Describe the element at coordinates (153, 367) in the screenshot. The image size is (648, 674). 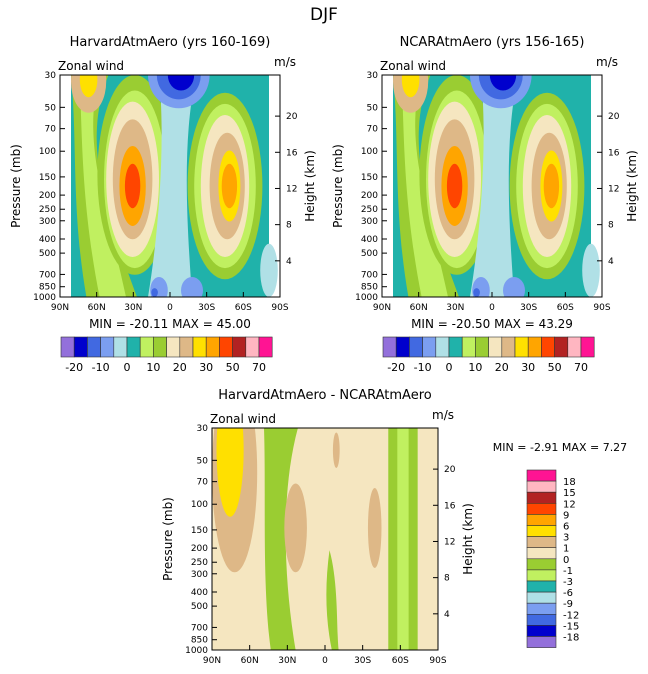
I see `colorbar-label: 10` at that location.